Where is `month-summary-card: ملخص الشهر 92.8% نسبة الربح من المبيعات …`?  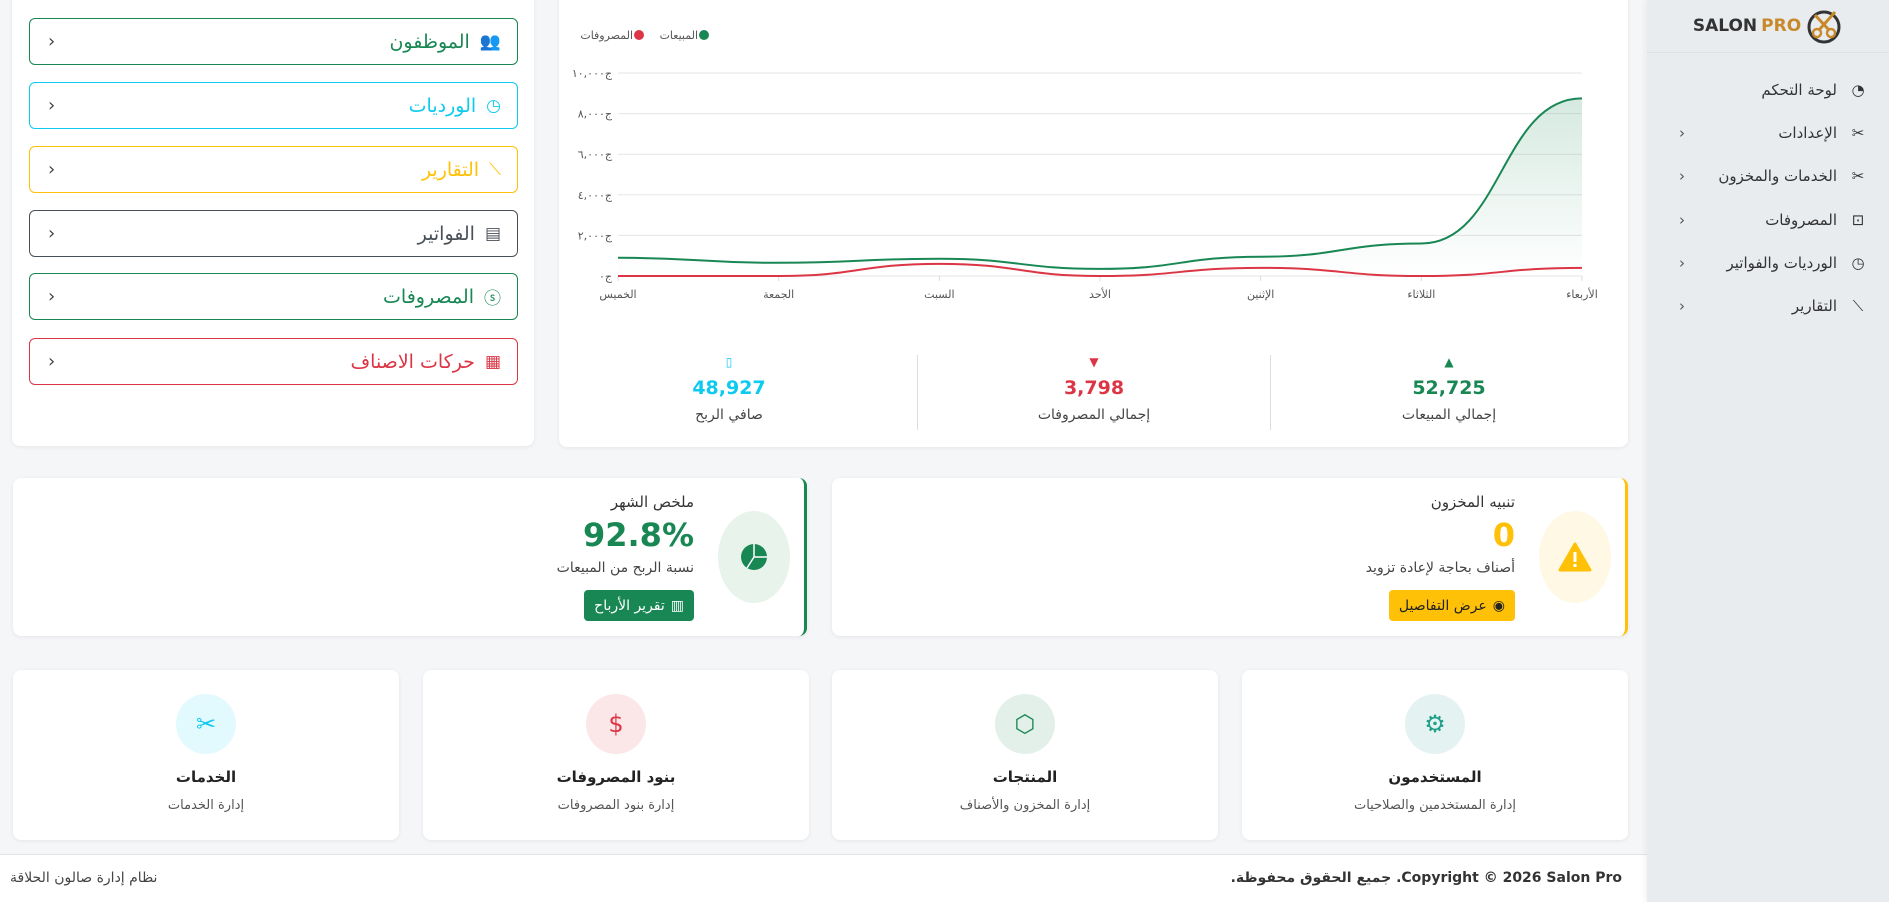
month-summary-card: ملخص الشهر 92.8% نسبة الربح من المبيعات … is located at coordinates (410, 557).